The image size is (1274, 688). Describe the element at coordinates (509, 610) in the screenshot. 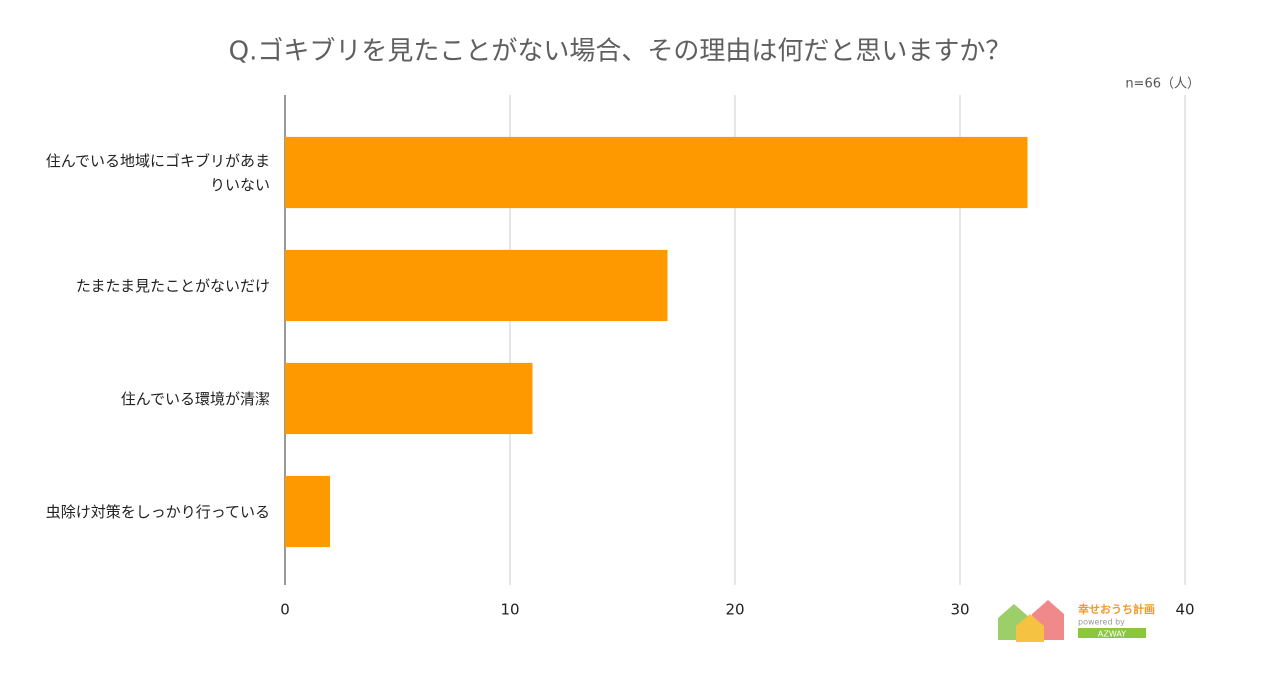

I see `x-tick-label: 10` at that location.